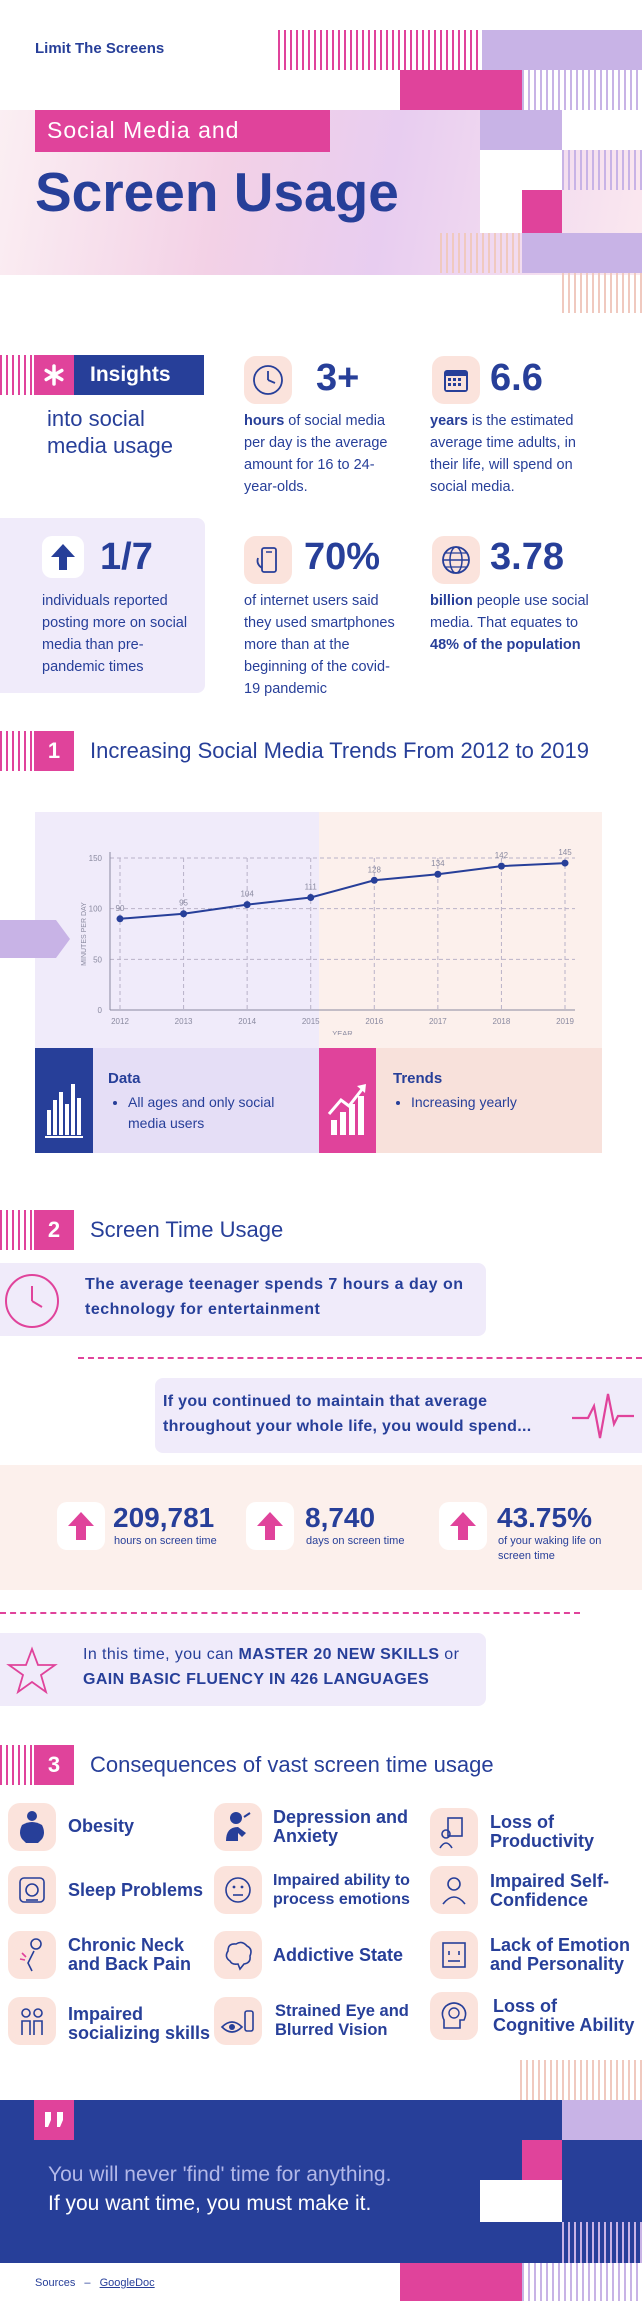  I want to click on self-confidence-icon, so click(454, 1891).